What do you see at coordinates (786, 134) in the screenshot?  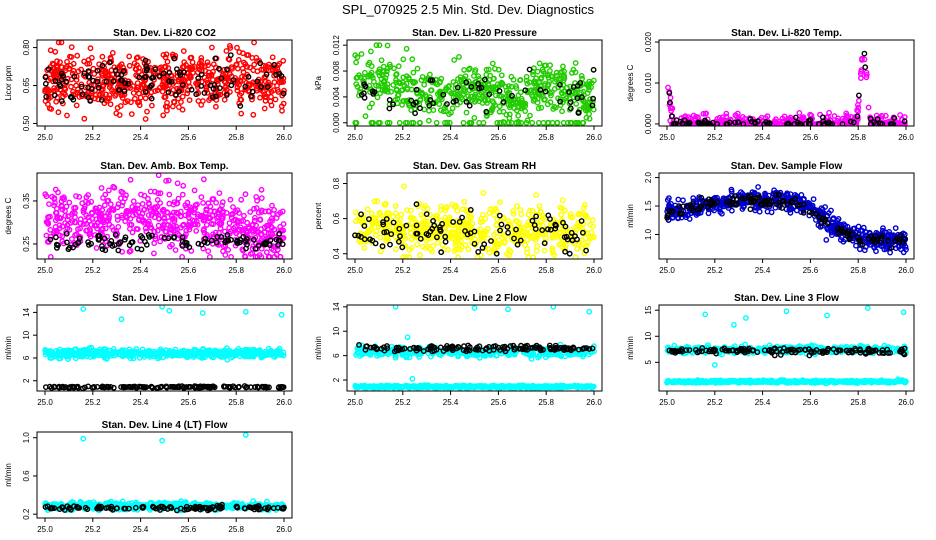 I see `x-axis: 25.0 25.2 25.4 25.6 25.8 26.0` at bounding box center [786, 134].